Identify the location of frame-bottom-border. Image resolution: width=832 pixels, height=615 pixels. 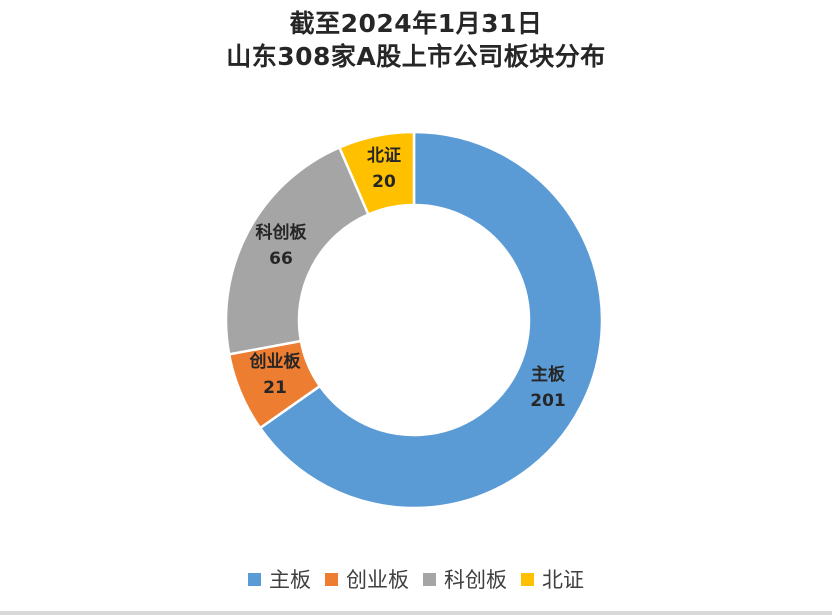
(416, 613).